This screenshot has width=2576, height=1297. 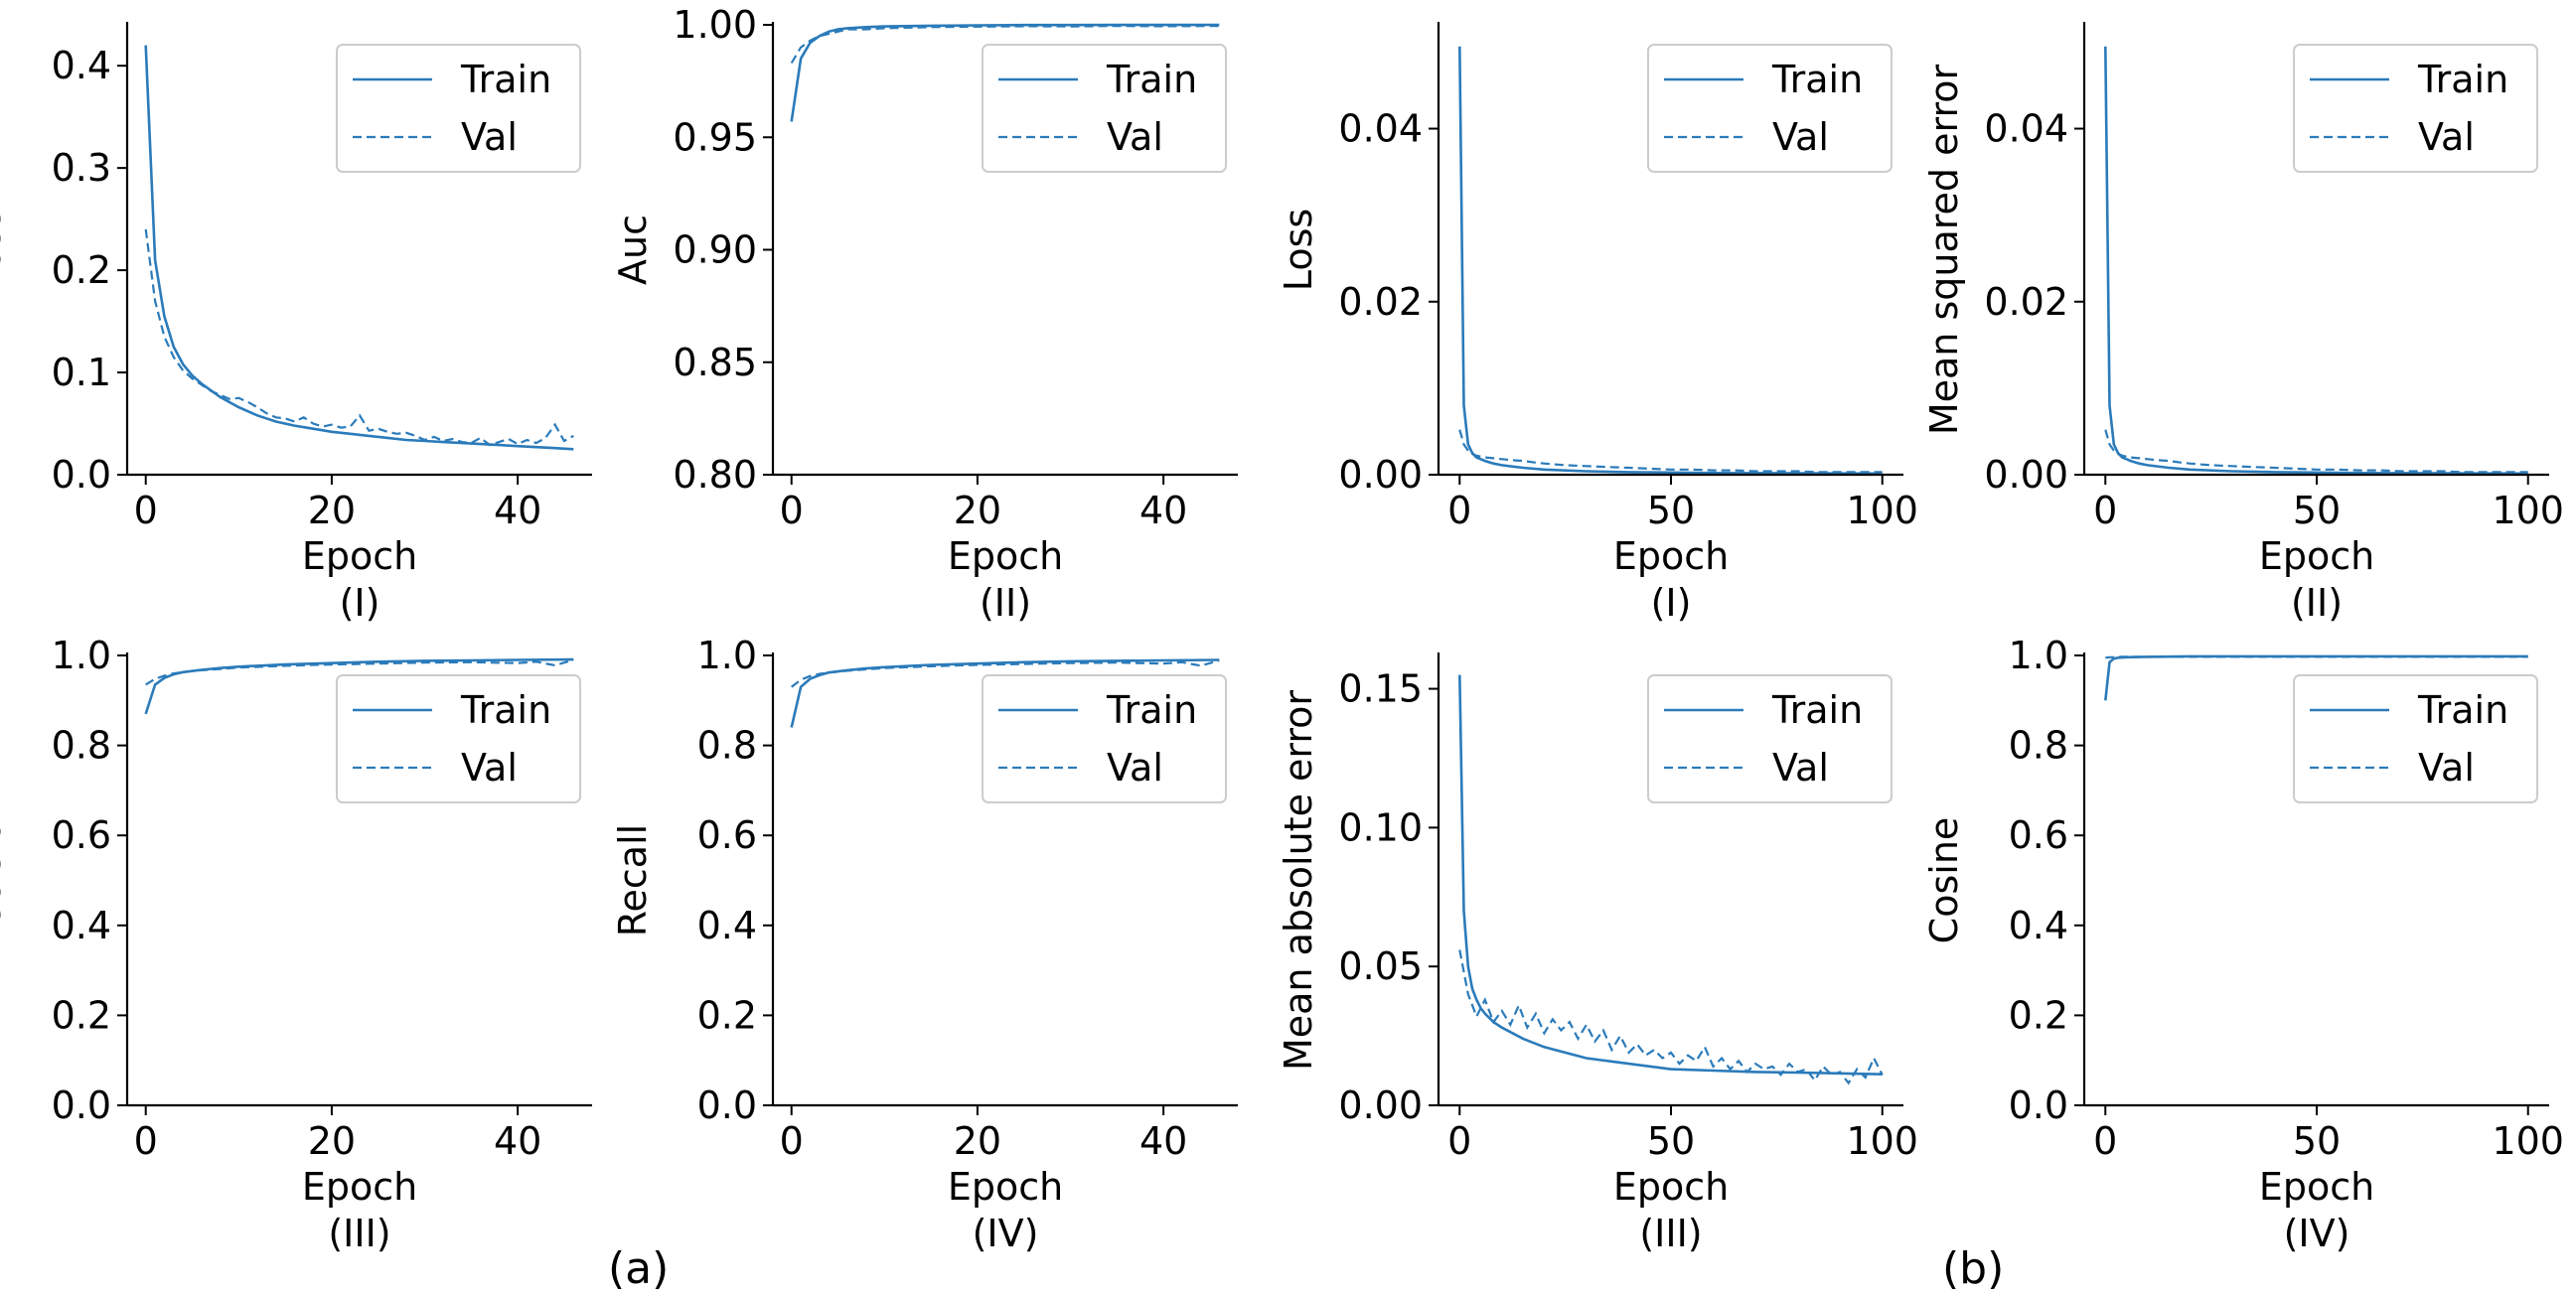 What do you see at coordinates (633, 250) in the screenshot?
I see `y-axis-label: Auc` at bounding box center [633, 250].